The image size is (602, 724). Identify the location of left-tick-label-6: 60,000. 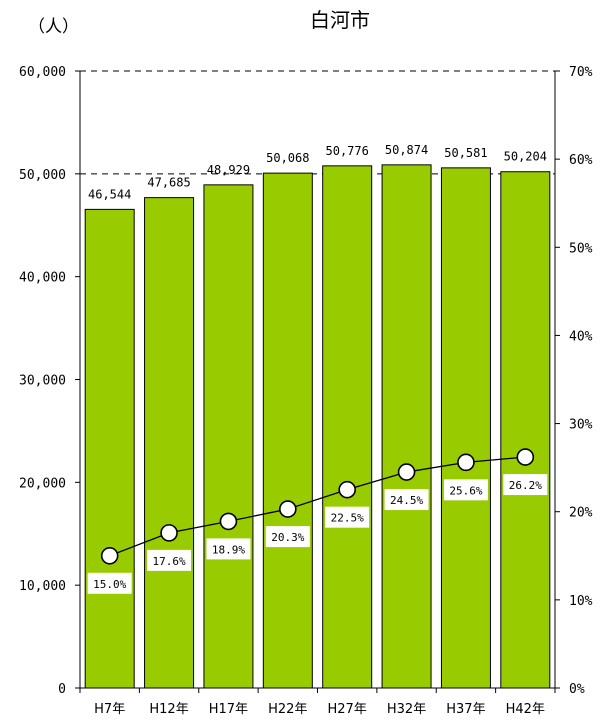
(42, 72).